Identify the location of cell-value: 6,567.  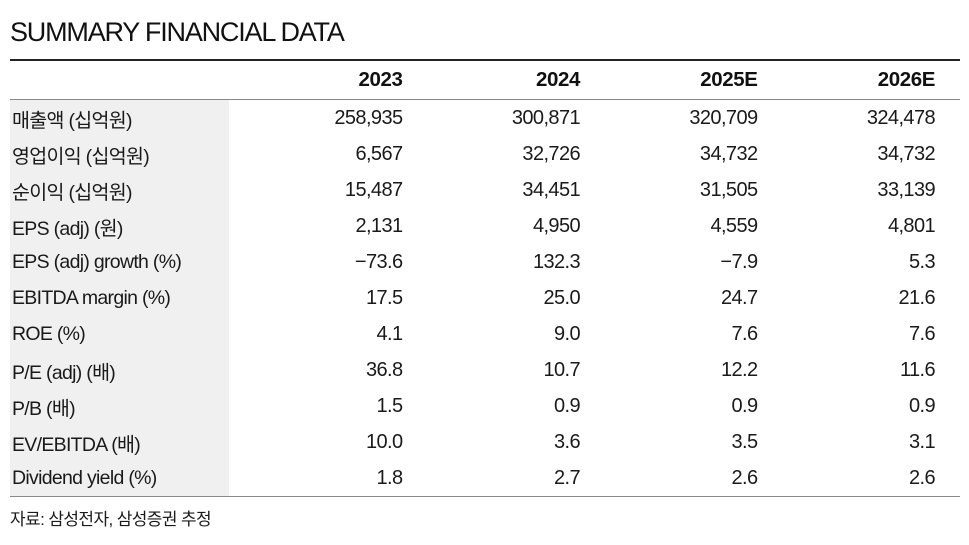
(379, 153).